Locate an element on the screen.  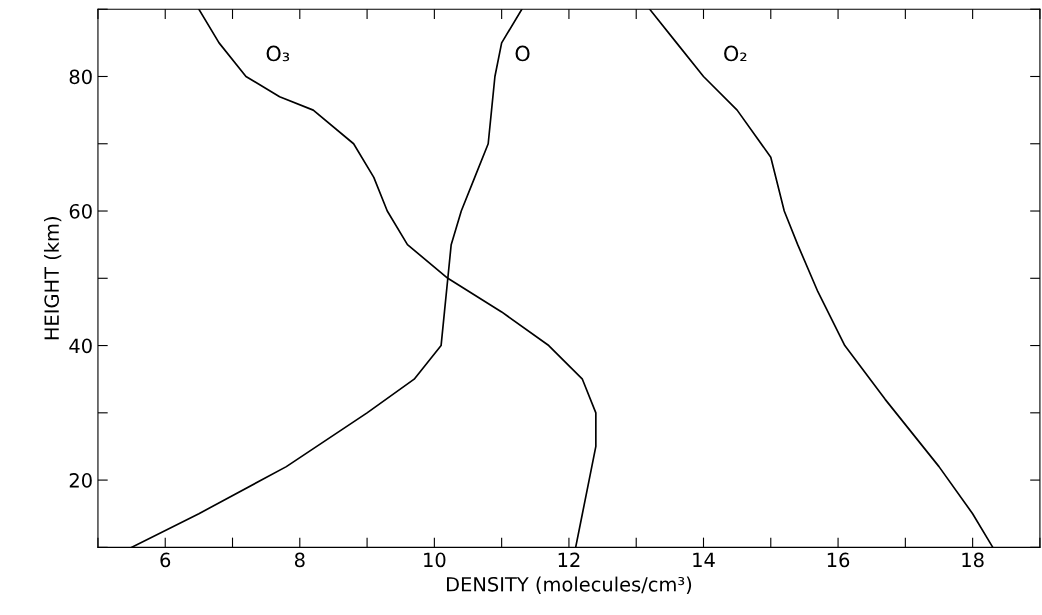
x-tick-label: 12 is located at coordinates (569, 559).